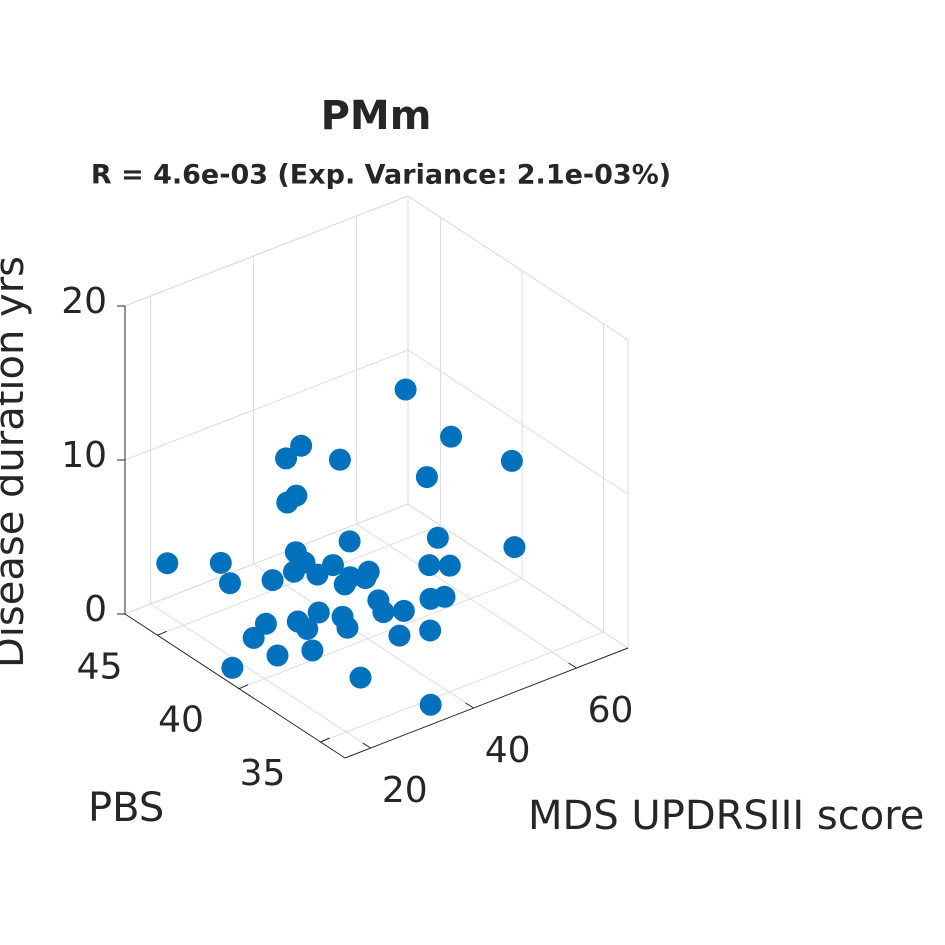 This screenshot has height=945, width=945. I want to click on z-axis-label: Disease duration yrs, so click(16, 462).